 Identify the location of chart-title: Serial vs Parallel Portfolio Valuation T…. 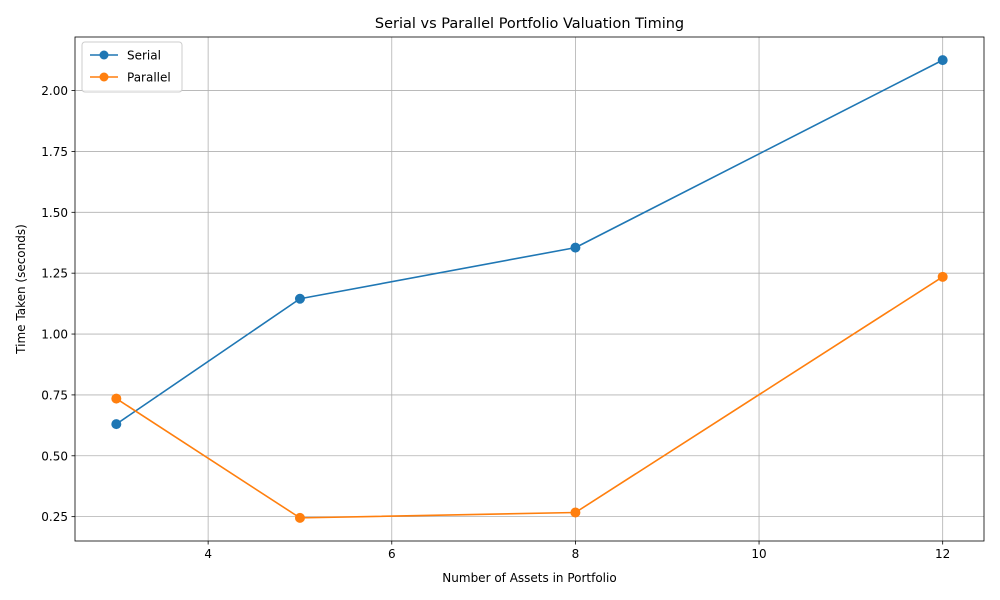
(529, 24).